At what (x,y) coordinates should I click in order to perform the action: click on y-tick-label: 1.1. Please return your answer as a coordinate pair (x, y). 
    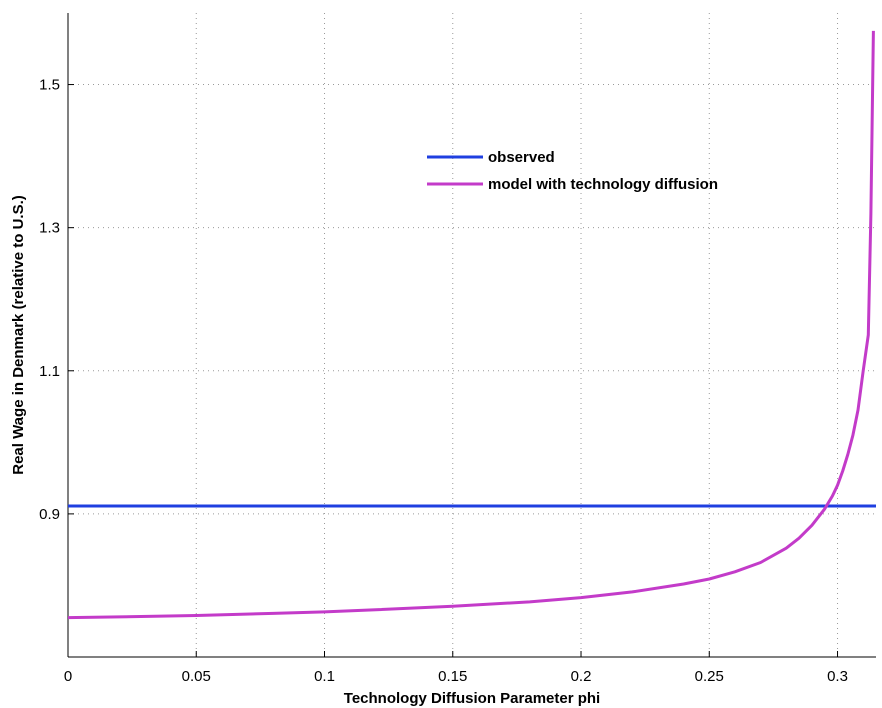
    Looking at the image, I should click on (49, 371).